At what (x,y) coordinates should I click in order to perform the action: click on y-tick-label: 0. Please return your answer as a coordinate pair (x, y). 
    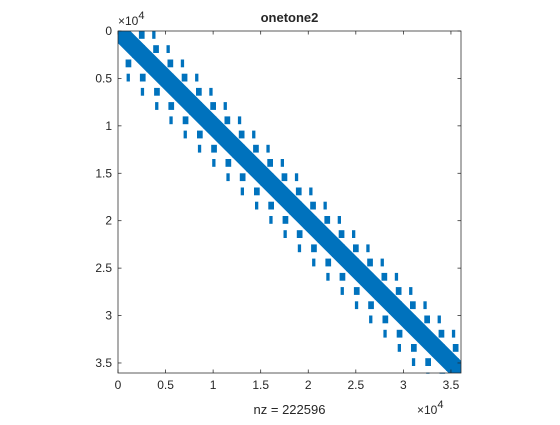
    Looking at the image, I should click on (108, 31).